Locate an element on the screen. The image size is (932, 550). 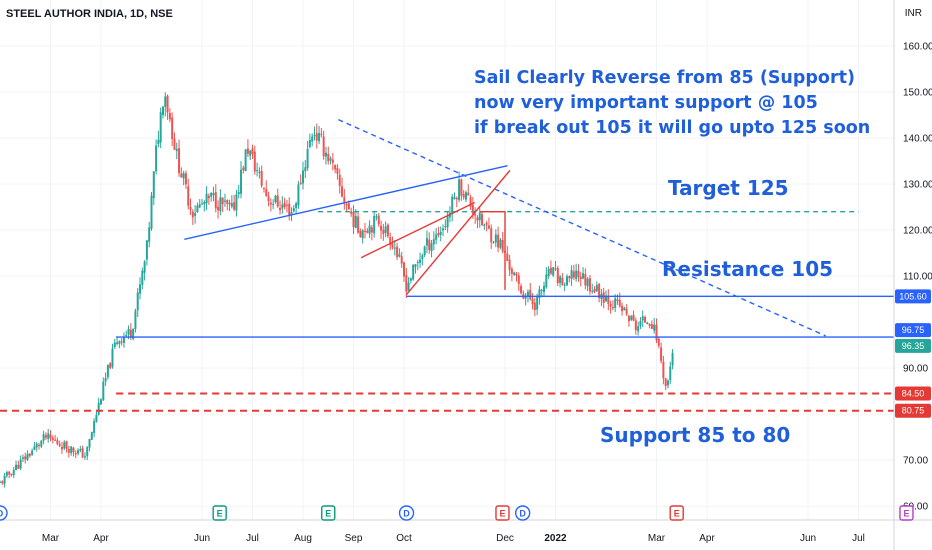
support-annotation: Support 85 to 80 is located at coordinates (695, 435).